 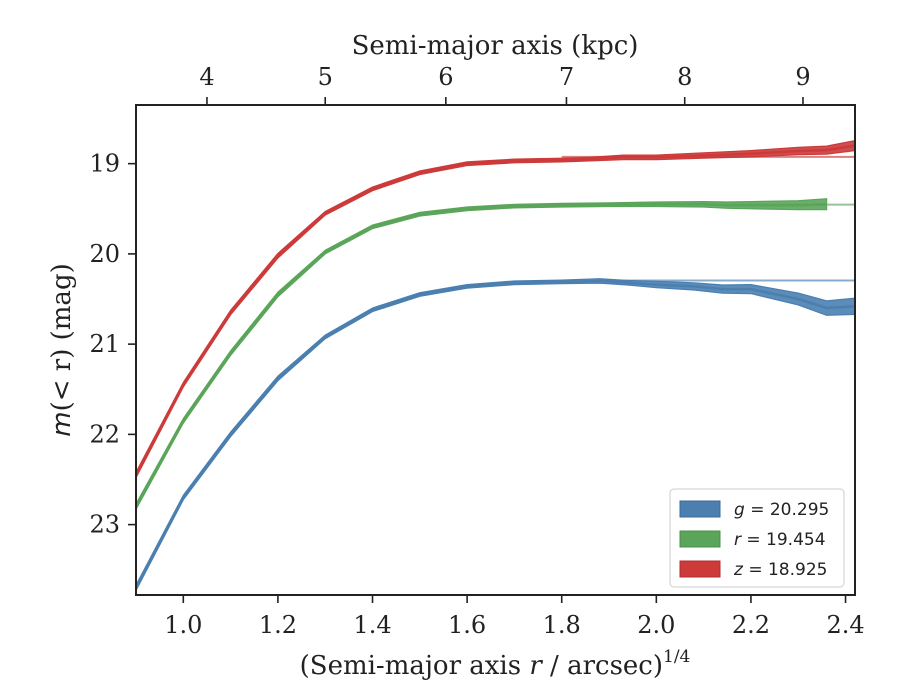 I want to click on x-tick-label: 2.4, so click(x=845, y=625).